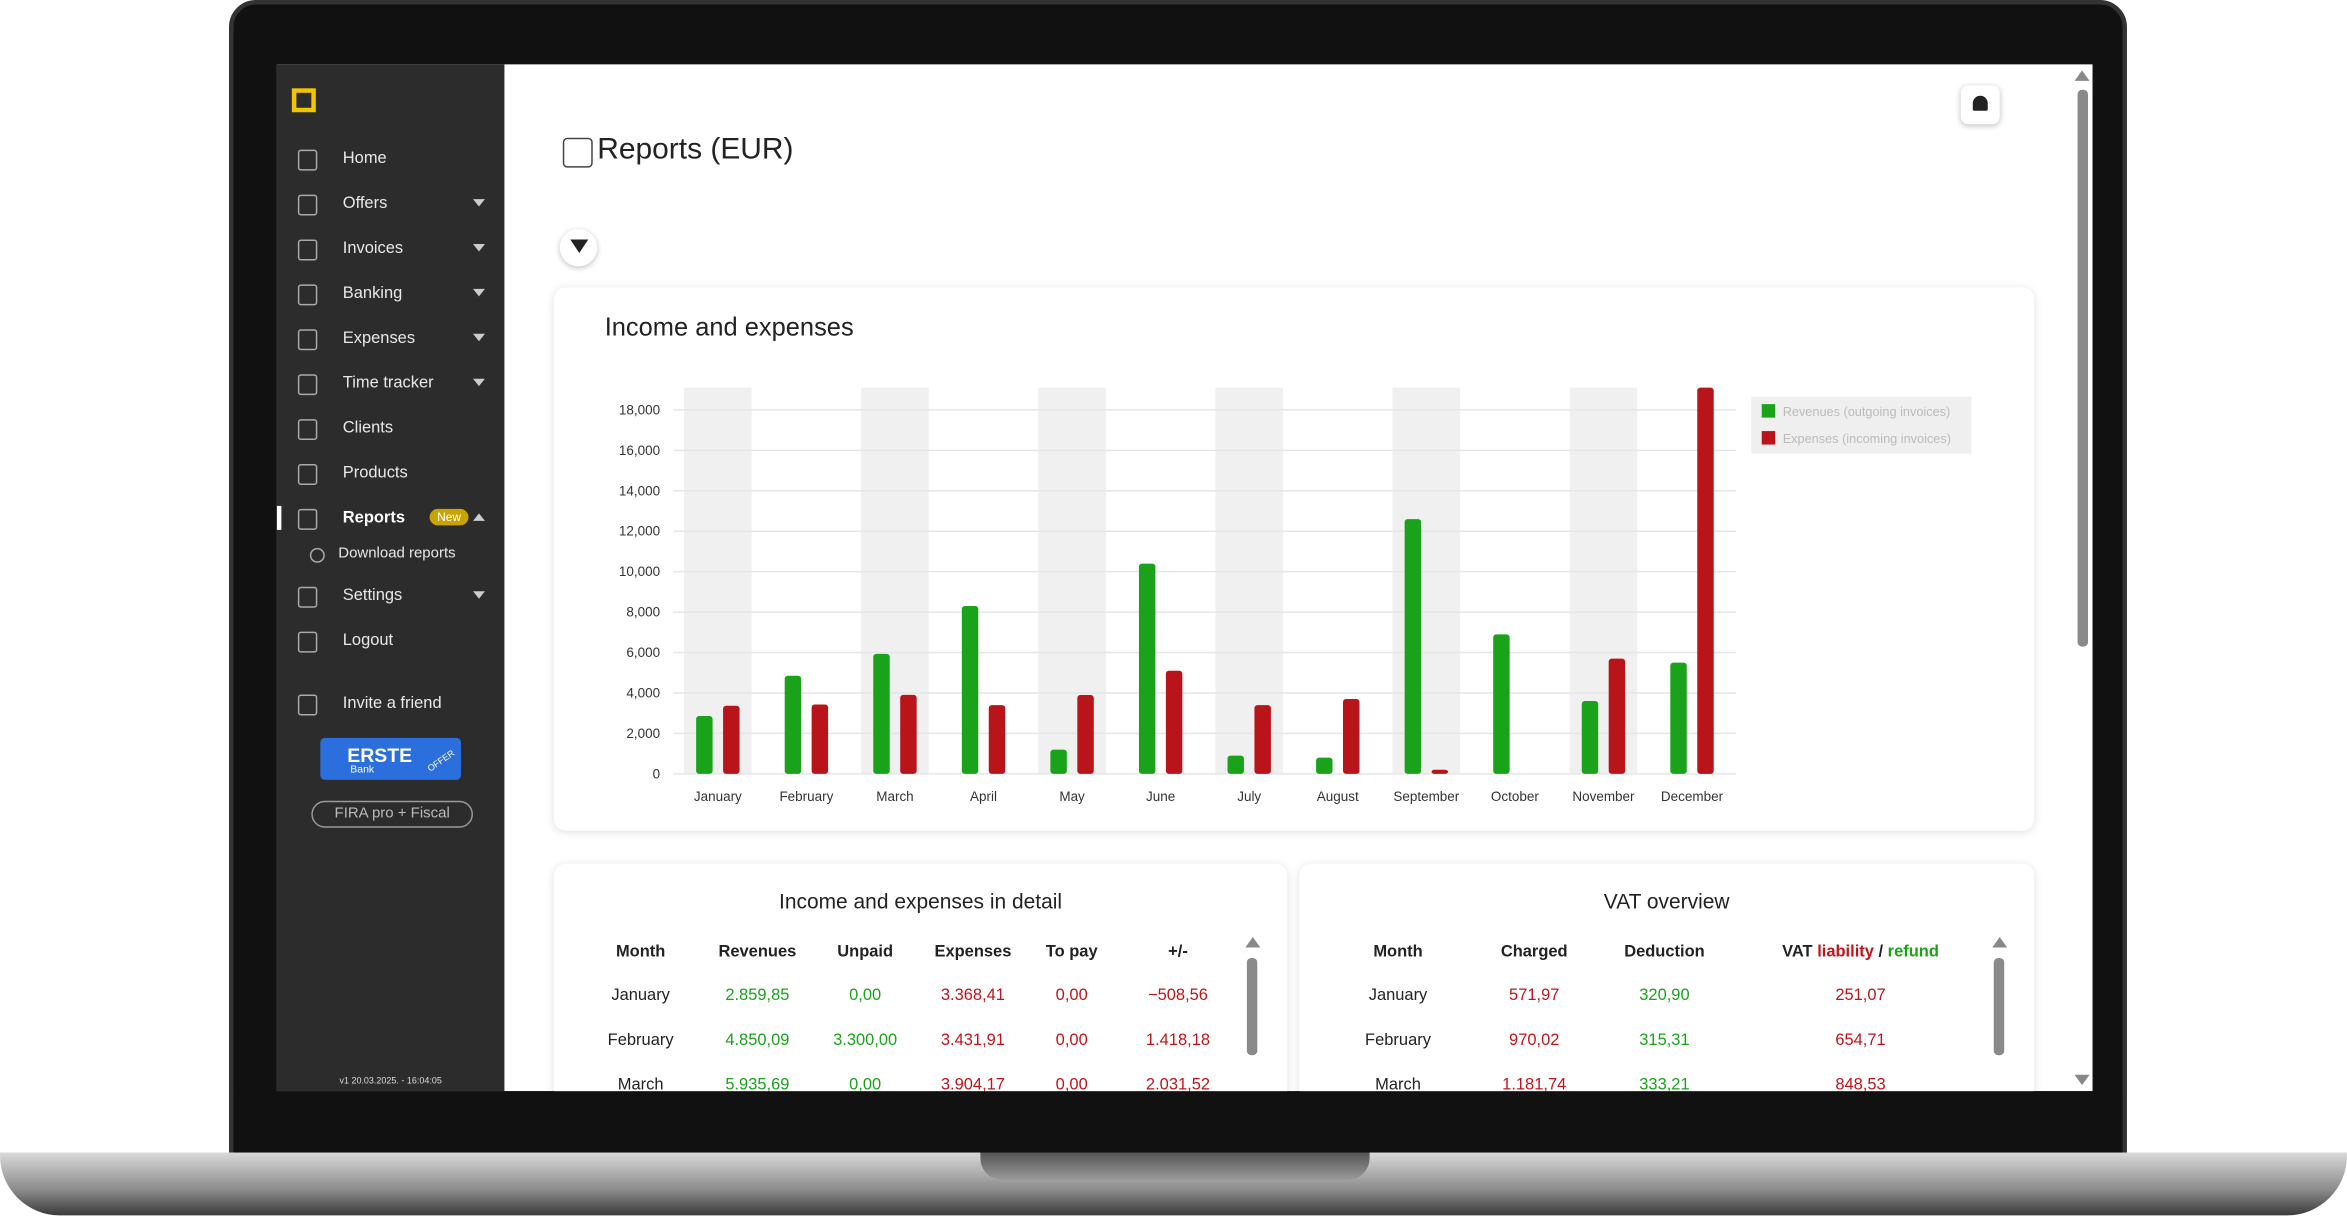  What do you see at coordinates (640, 995) in the screenshot?
I see `table-cell: January` at bounding box center [640, 995].